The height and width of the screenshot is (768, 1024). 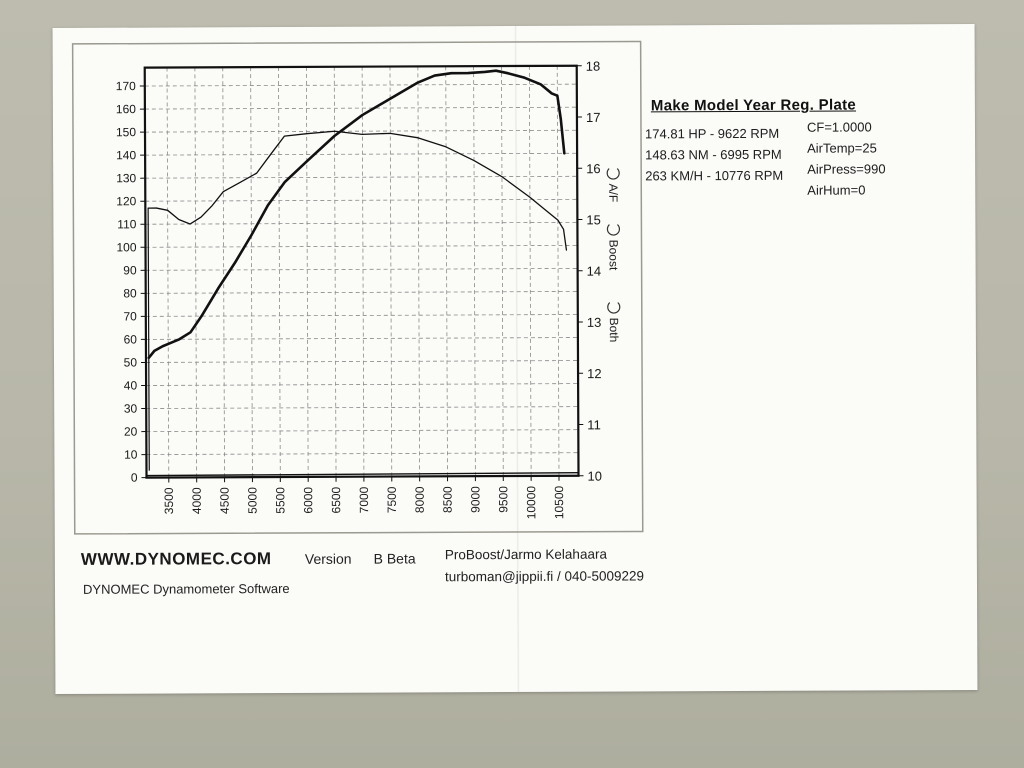 I want to click on x-tick-label: 10000, so click(x=531, y=503).